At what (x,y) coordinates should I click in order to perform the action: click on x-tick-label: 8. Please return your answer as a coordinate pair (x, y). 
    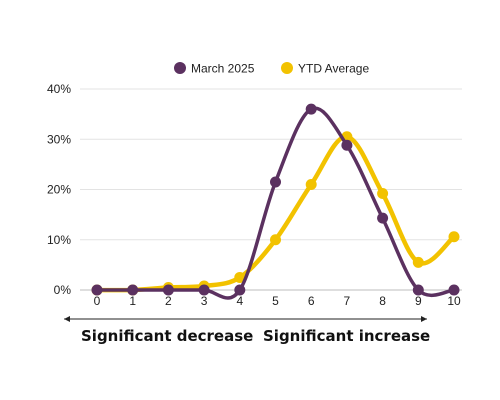
    Looking at the image, I should click on (382, 301).